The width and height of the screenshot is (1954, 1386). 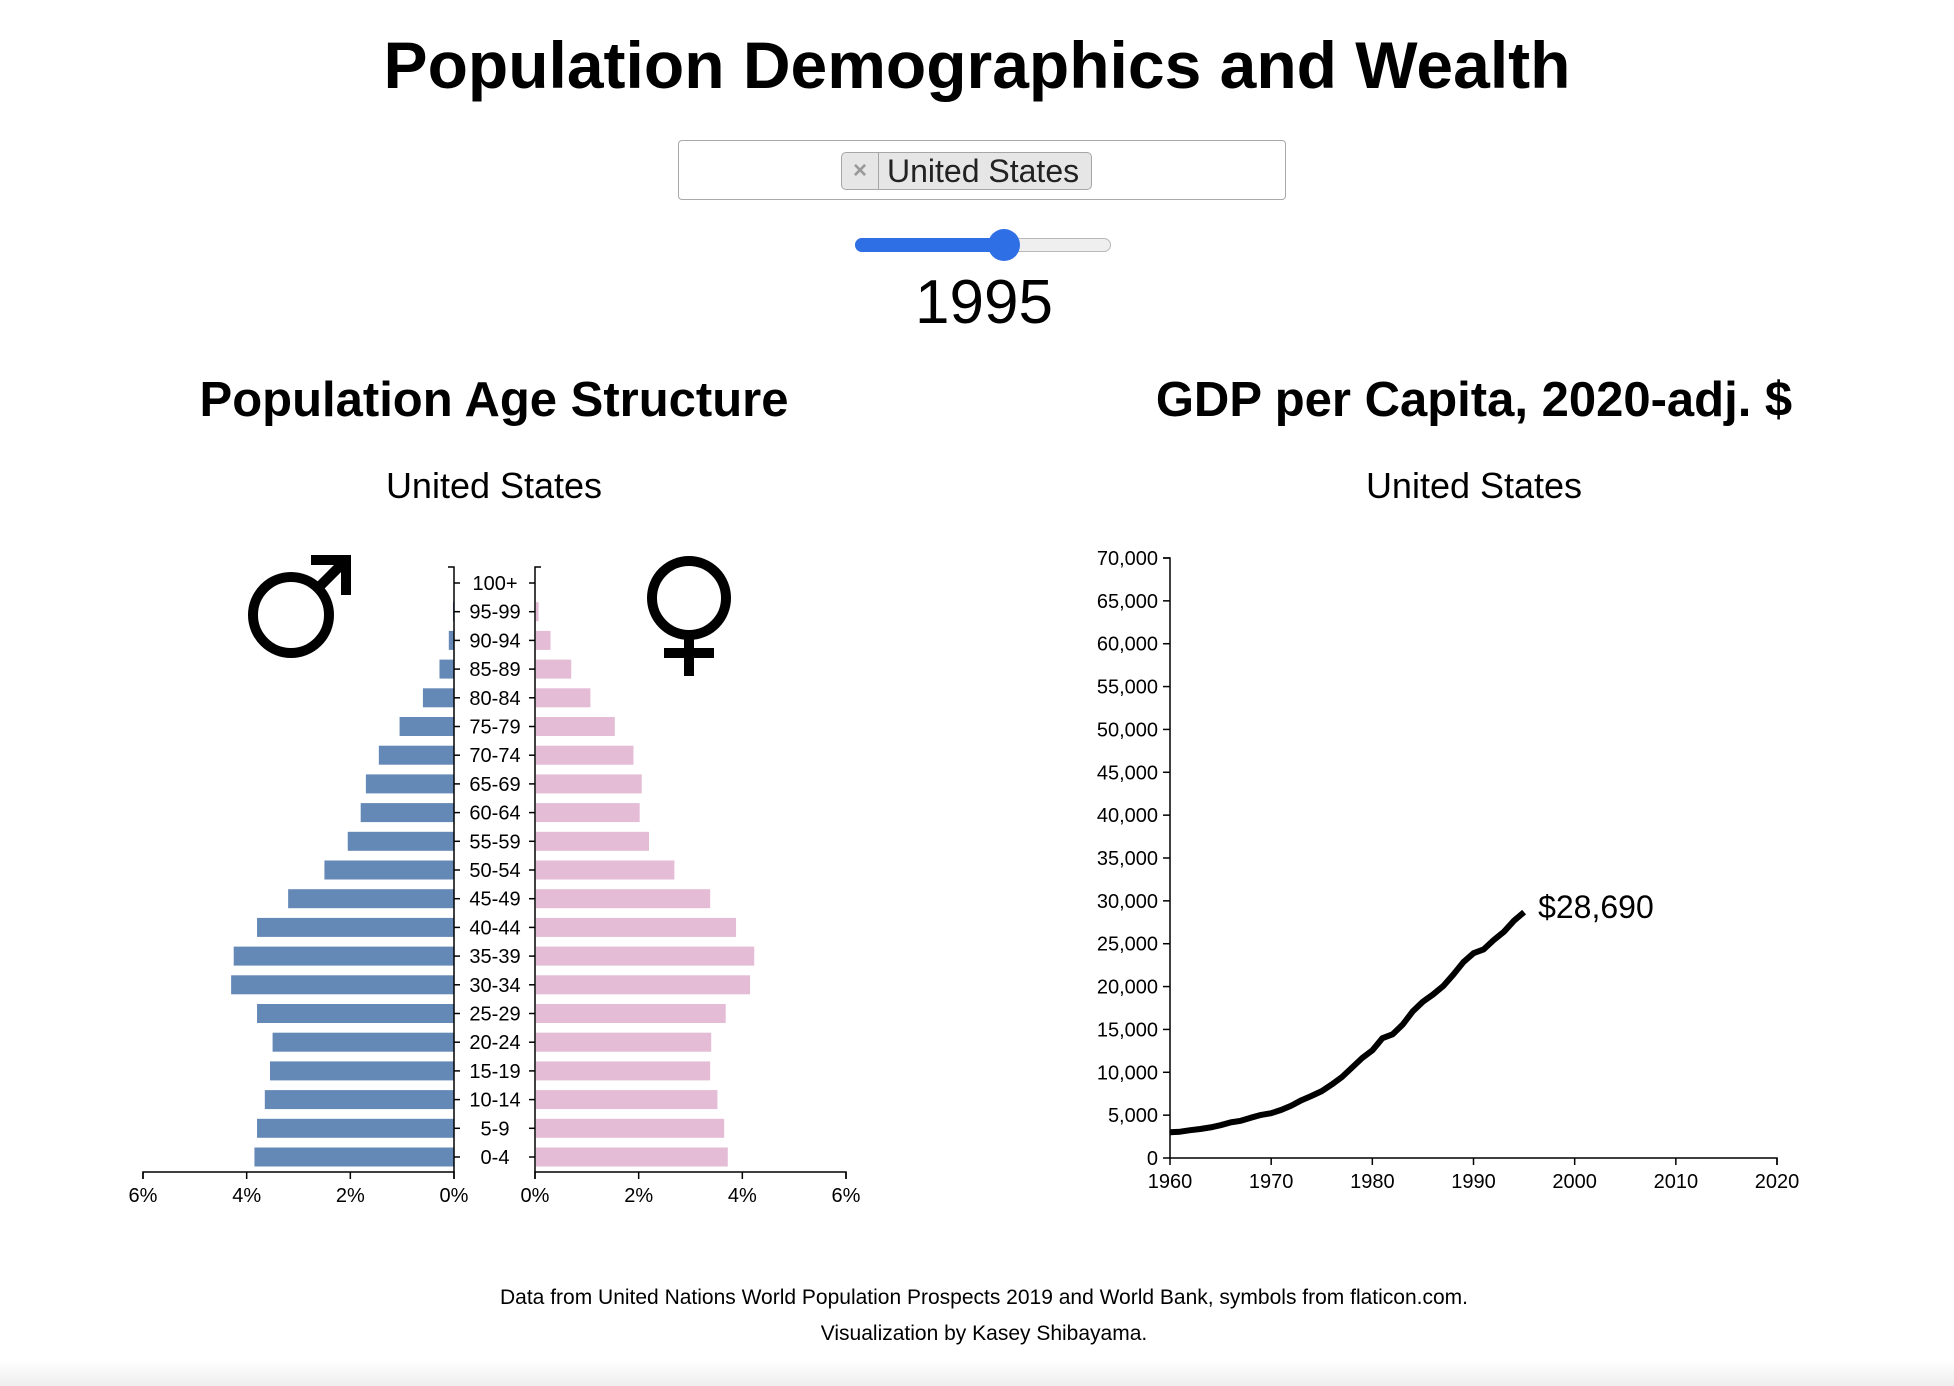 What do you see at coordinates (494, 613) in the screenshot?
I see `age-group-label: 95-99` at bounding box center [494, 613].